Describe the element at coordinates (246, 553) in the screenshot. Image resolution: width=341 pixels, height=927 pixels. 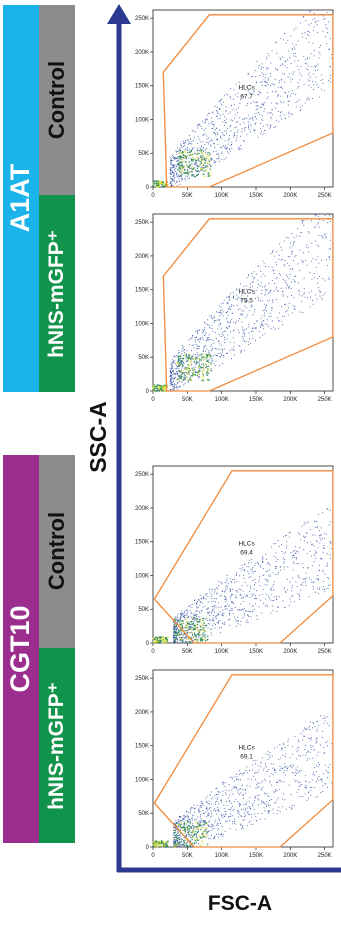
I see `gate-value: 69.4` at that location.